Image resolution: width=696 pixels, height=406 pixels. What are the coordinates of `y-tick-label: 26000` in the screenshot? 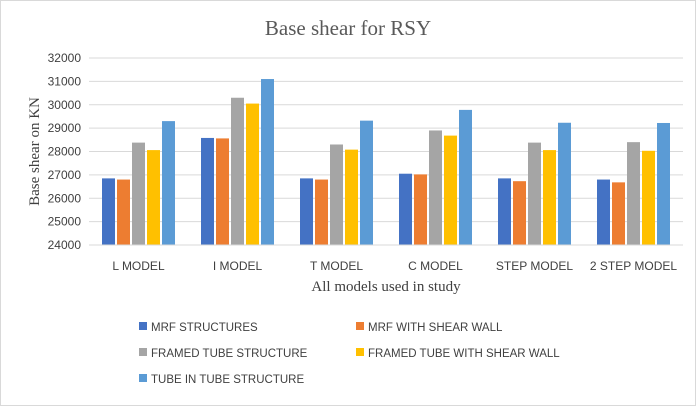 It's located at (65, 198).